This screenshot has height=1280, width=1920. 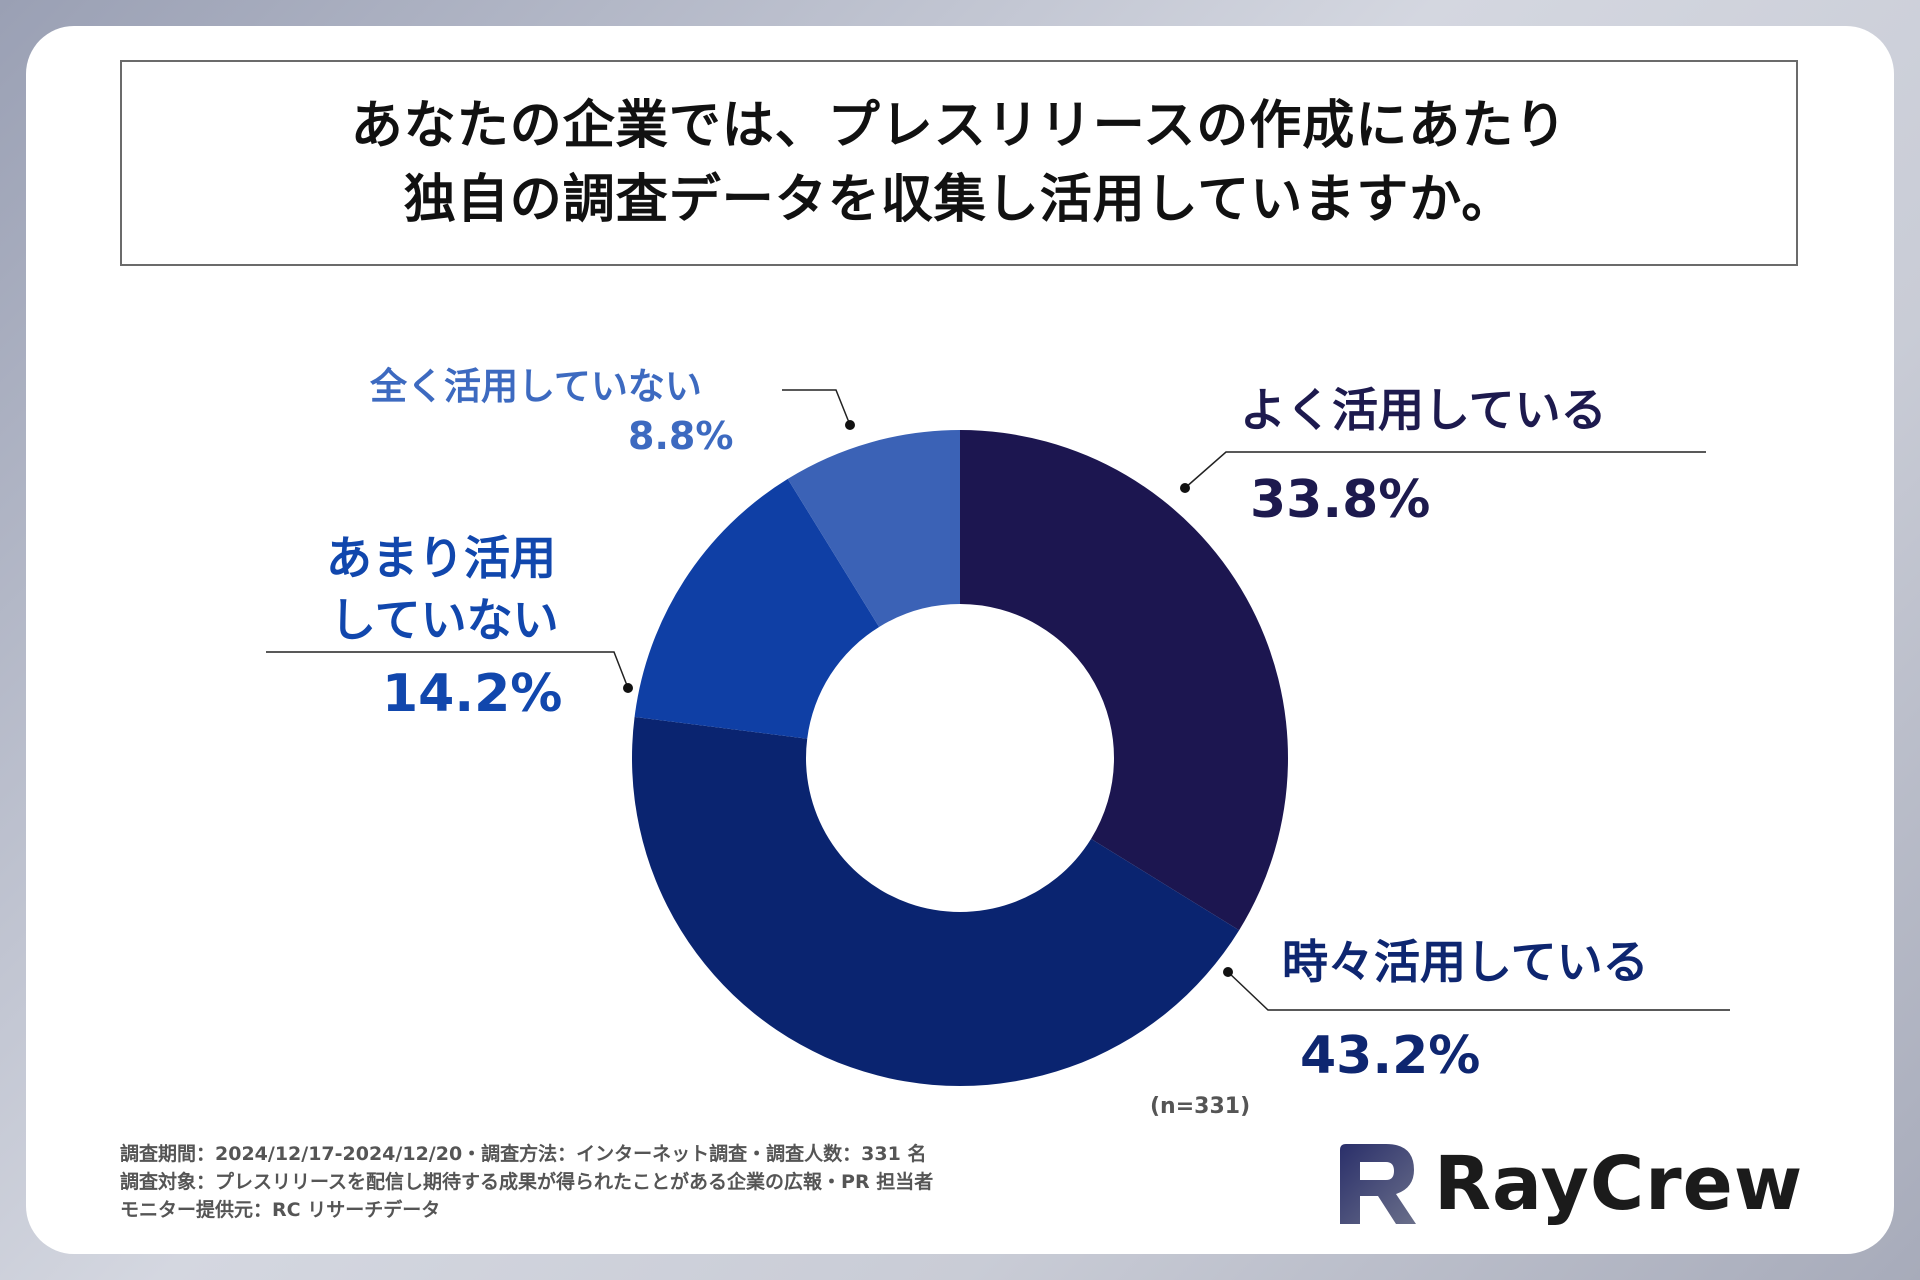 What do you see at coordinates (1228, 972) in the screenshot?
I see `leader-dot-tokidoki` at bounding box center [1228, 972].